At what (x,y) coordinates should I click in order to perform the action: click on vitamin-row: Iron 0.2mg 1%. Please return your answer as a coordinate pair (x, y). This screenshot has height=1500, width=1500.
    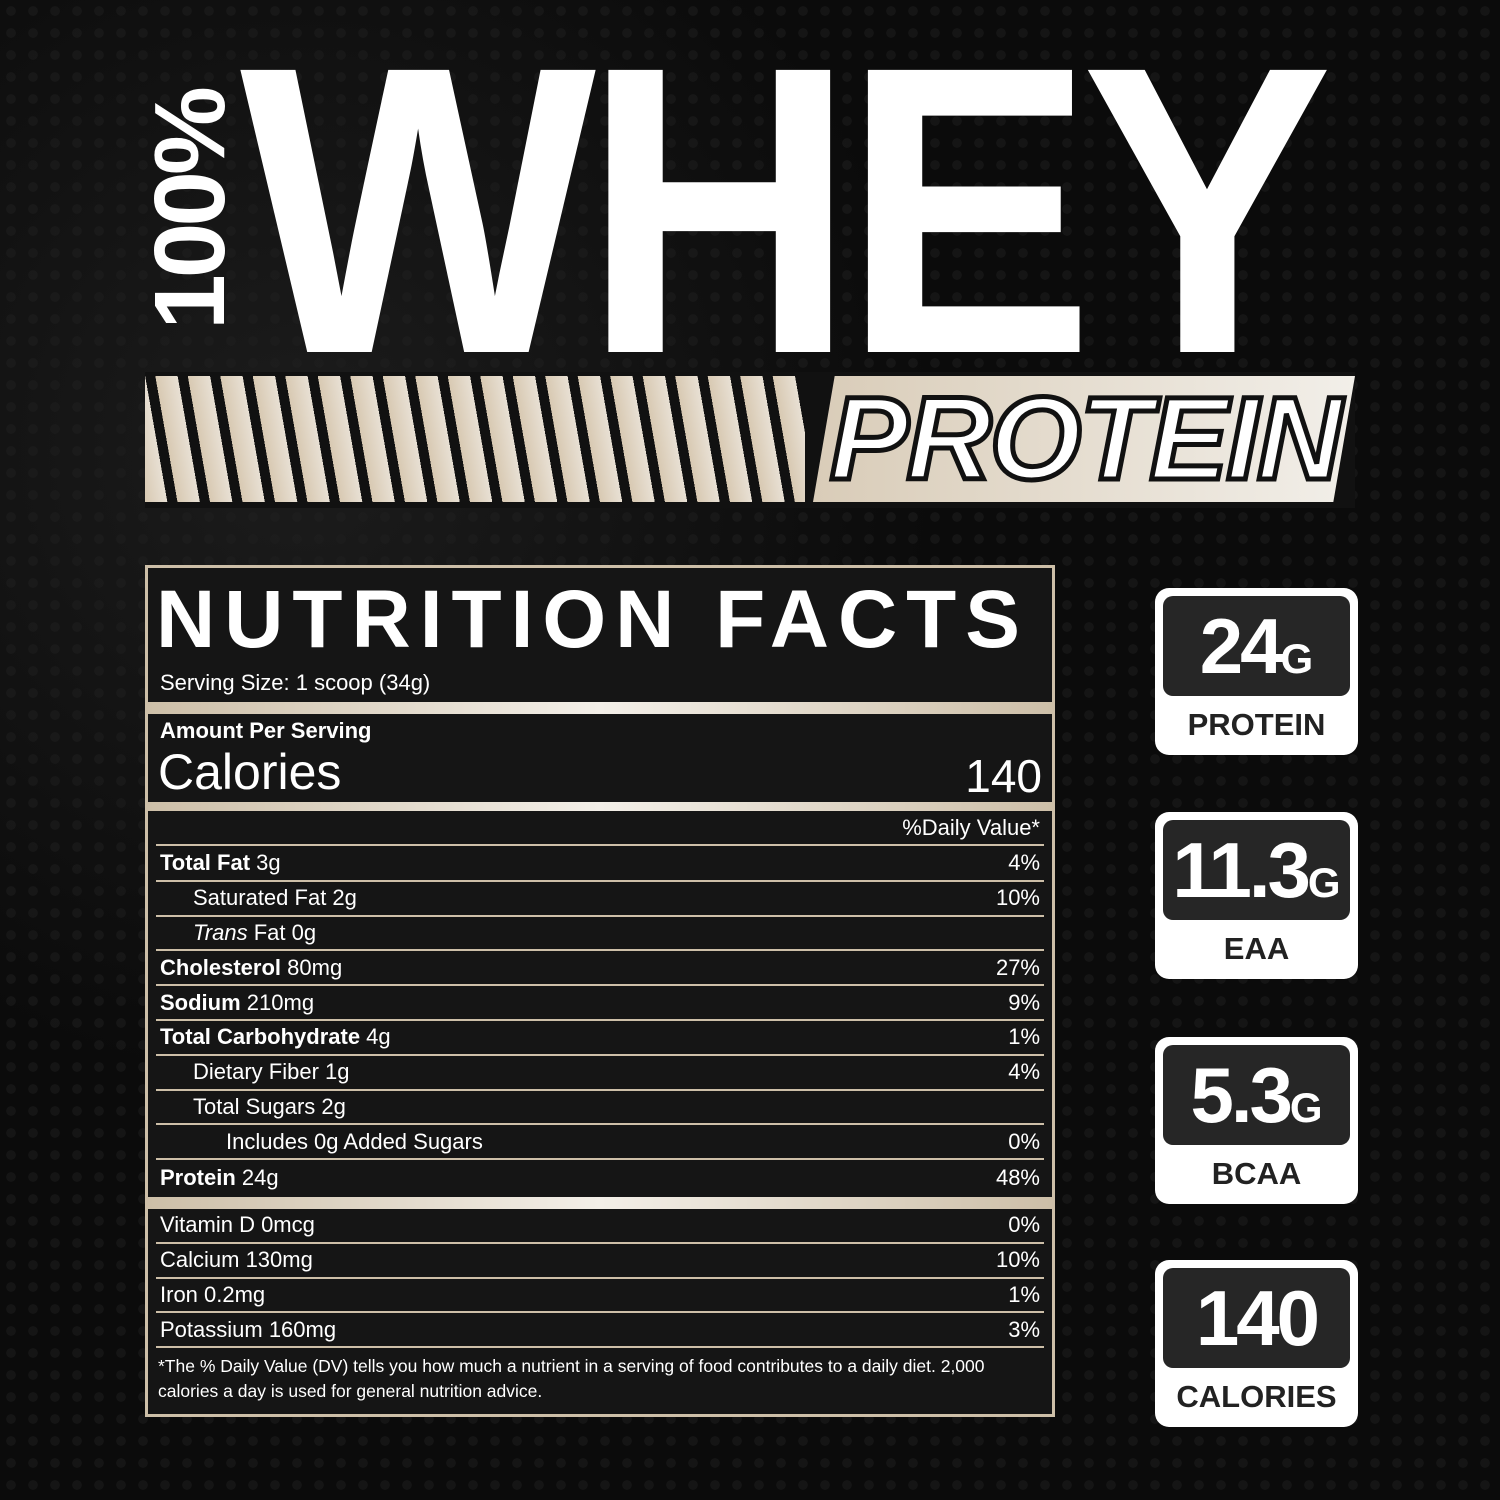
    Looking at the image, I should click on (600, 1296).